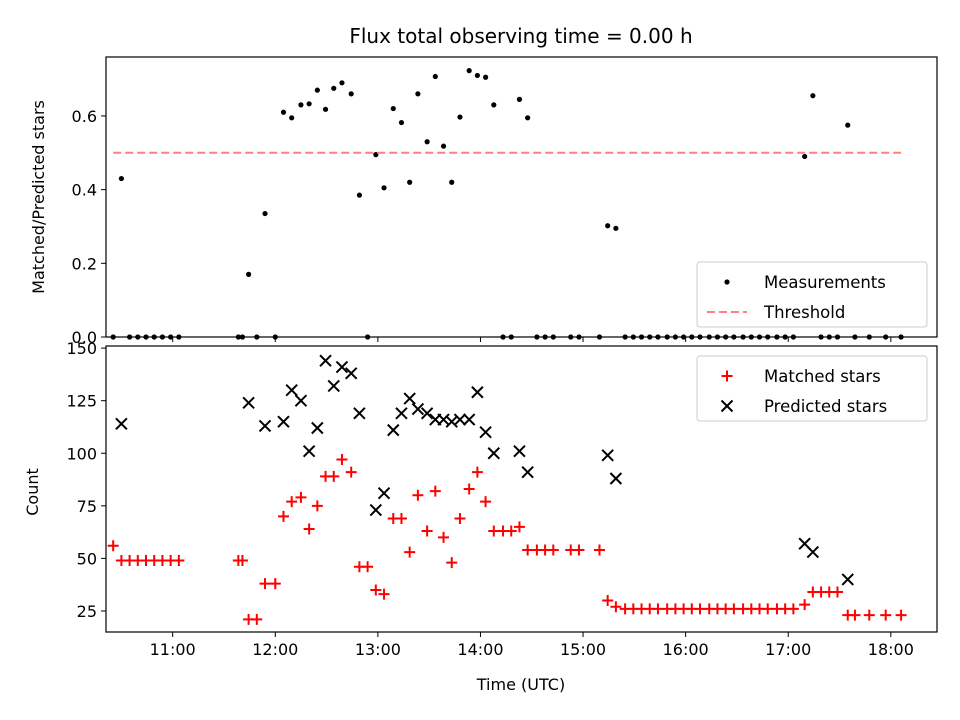 This screenshot has height=720, width=960. I want to click on bottom-legend-box, so click(812, 388).